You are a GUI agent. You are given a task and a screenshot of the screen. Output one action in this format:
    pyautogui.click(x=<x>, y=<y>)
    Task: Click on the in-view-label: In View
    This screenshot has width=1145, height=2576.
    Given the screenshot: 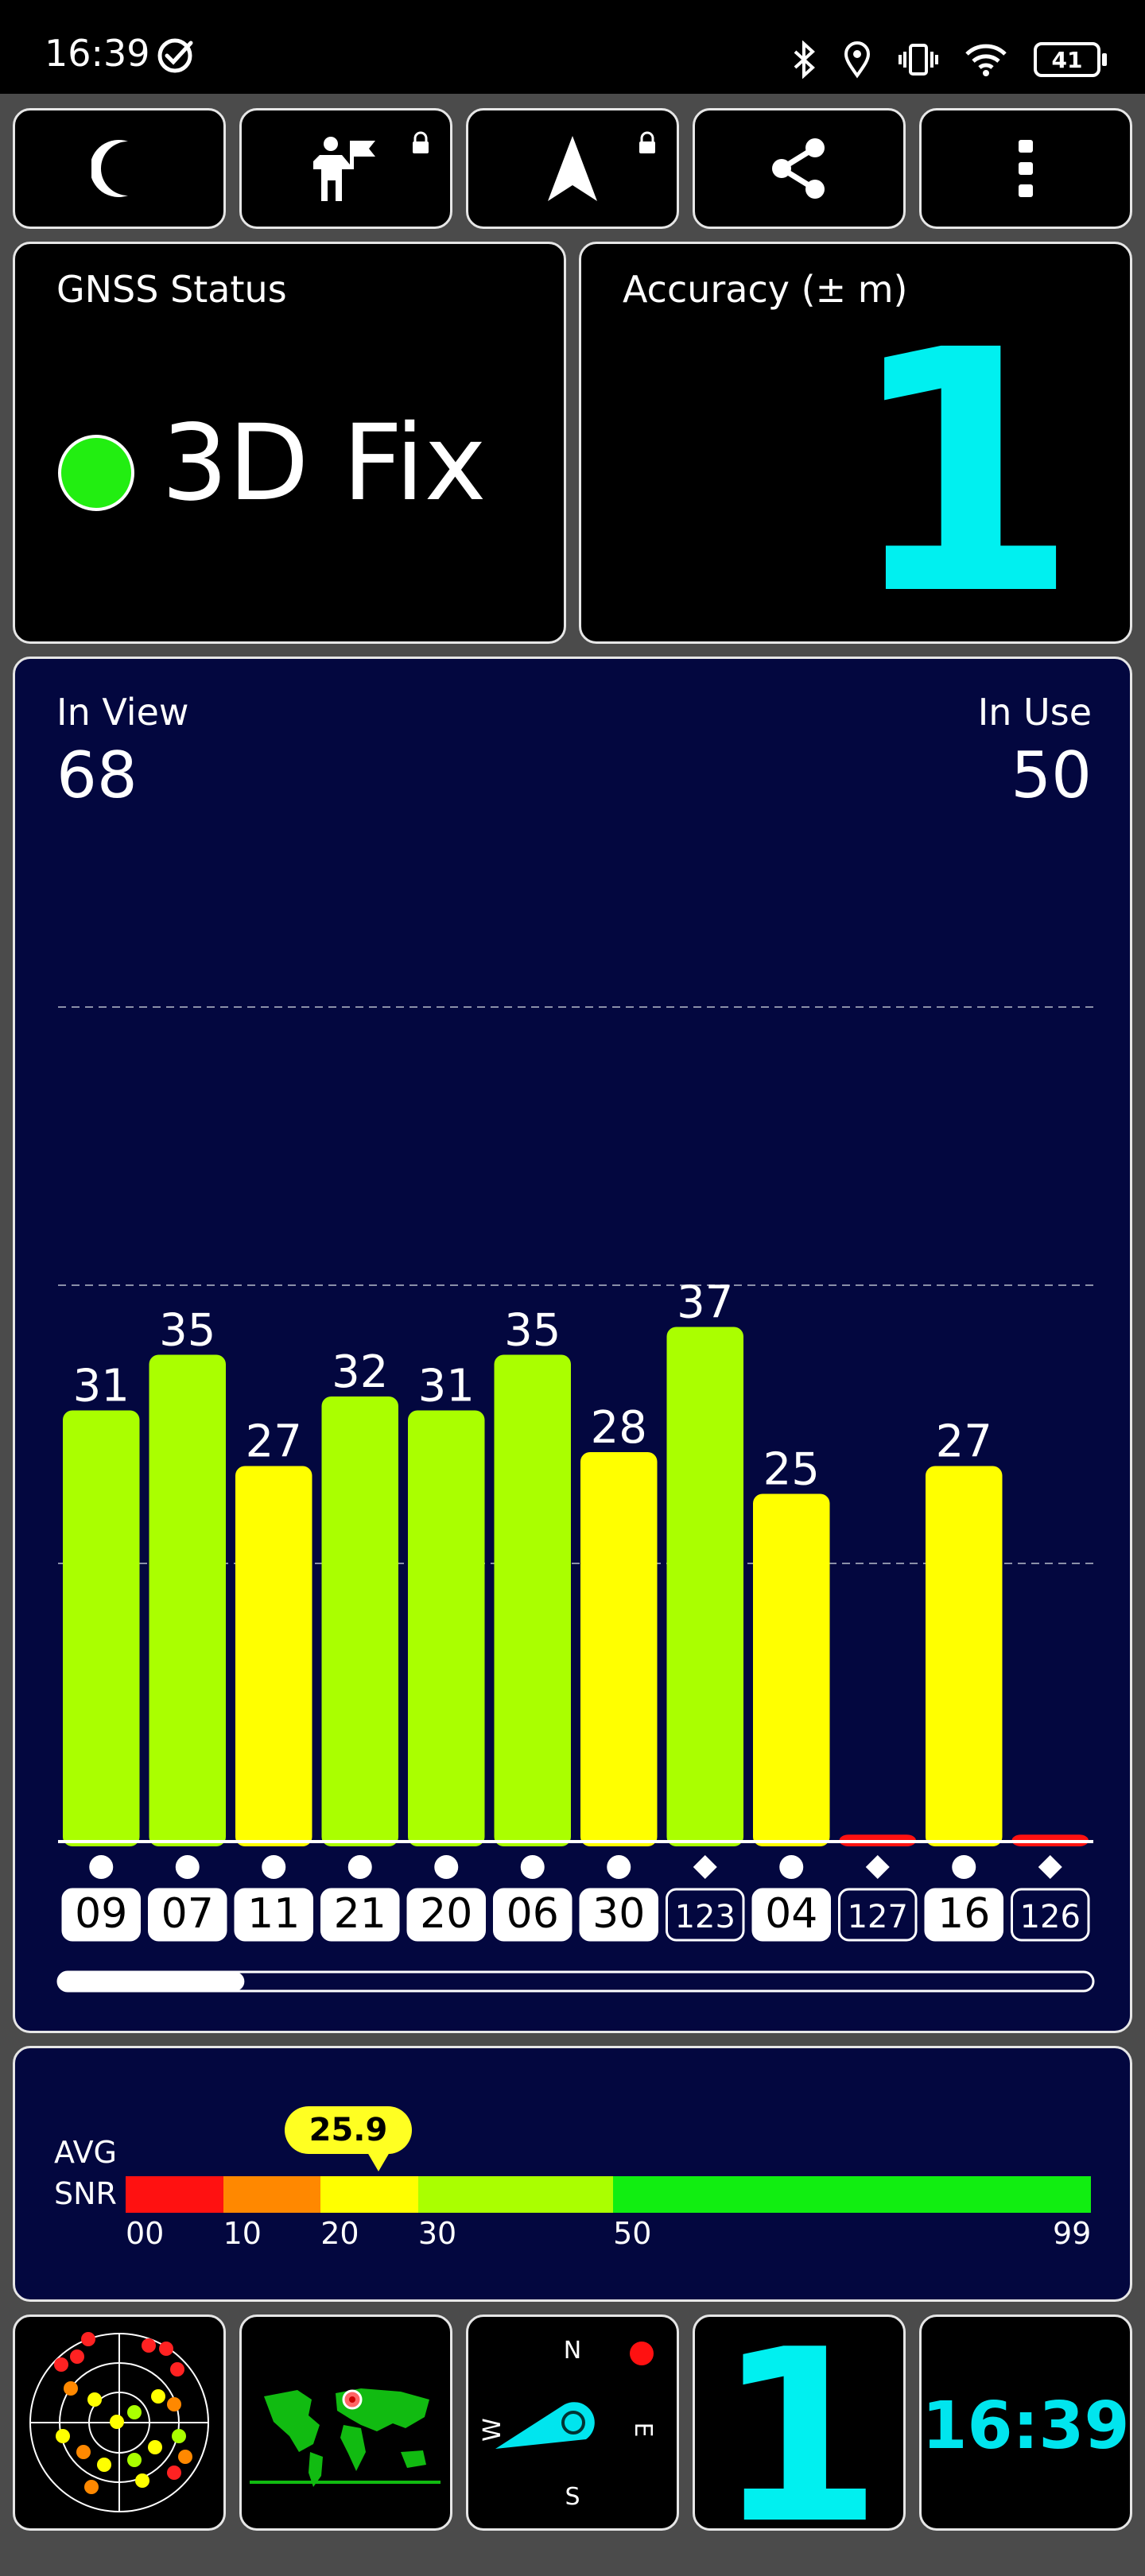 What is the action you would take?
    pyautogui.click(x=122, y=712)
    